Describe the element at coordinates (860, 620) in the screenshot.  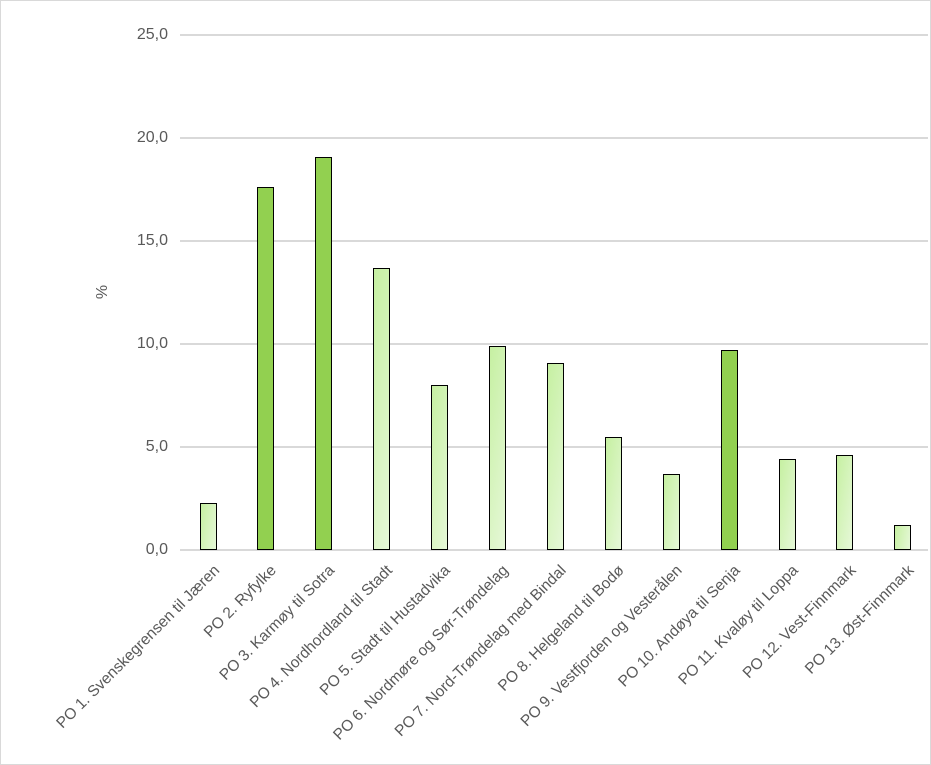
I see `x-tick-label: PO 13. Øst-Finnmark` at that location.